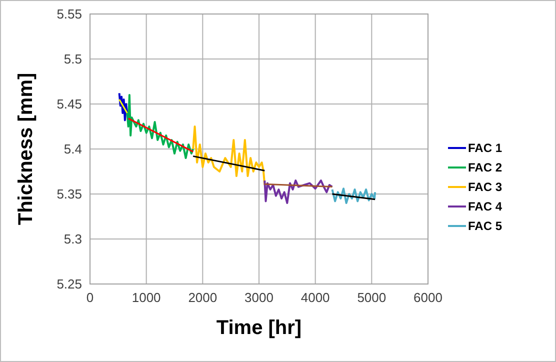 Image resolution: width=556 pixels, height=362 pixels. Describe the element at coordinates (73, 149) in the screenshot. I see `y-tick-label: 5.4` at that location.